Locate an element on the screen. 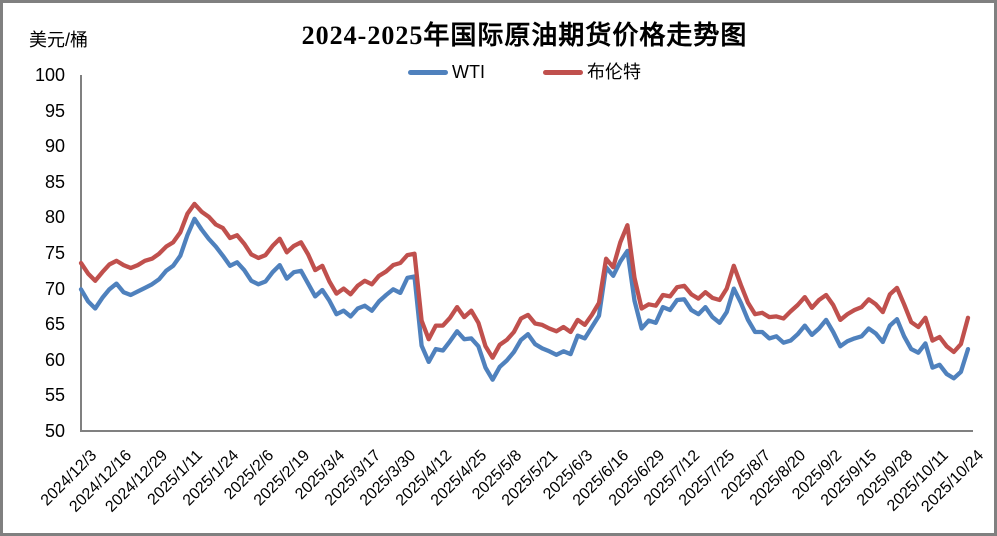 This screenshot has width=997, height=536. y-tick-label: 85 is located at coordinates (54, 181).